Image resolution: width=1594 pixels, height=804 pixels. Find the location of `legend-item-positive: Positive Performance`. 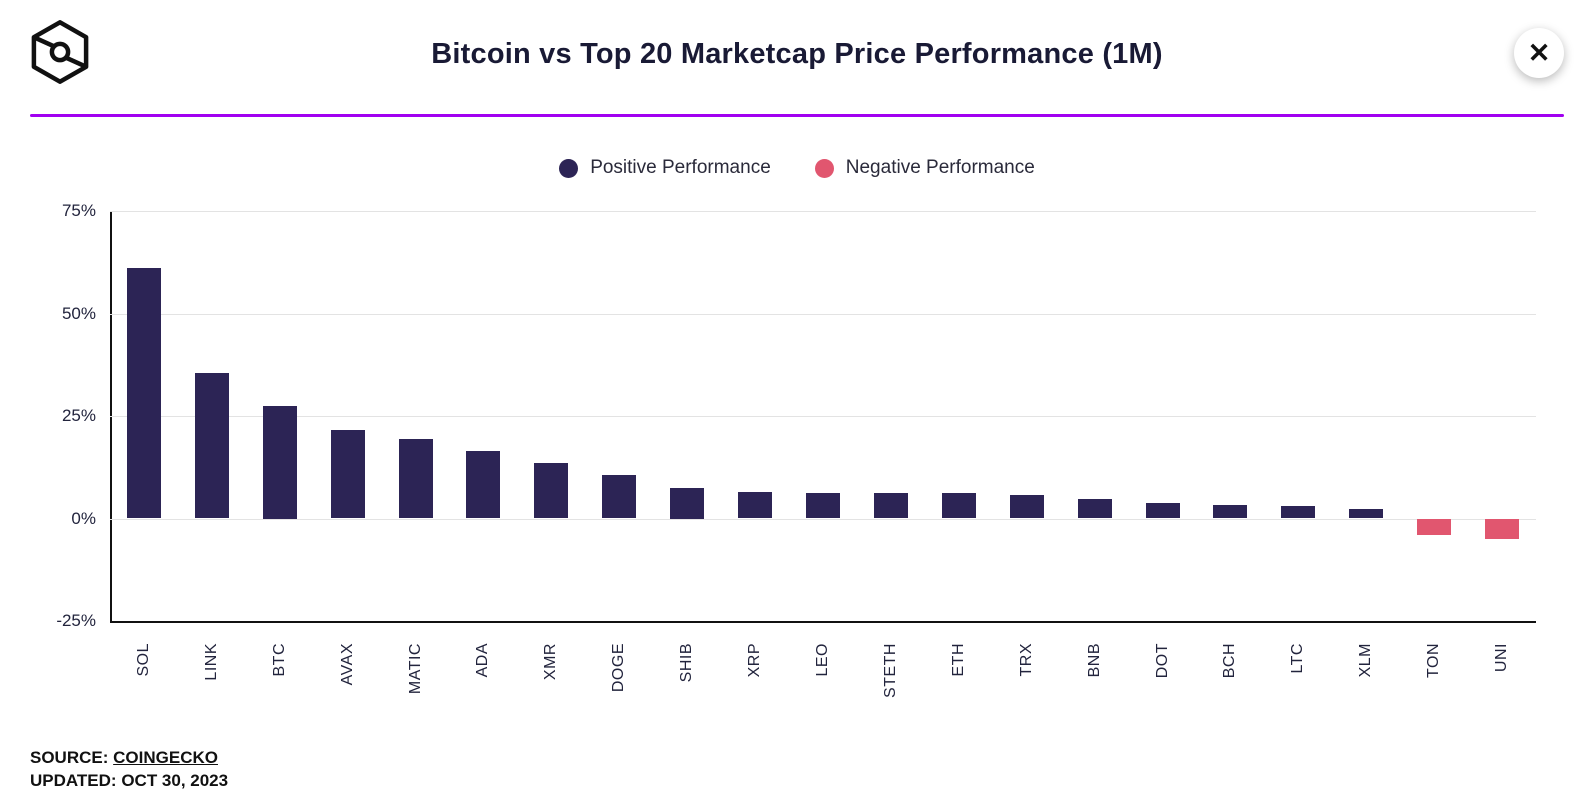

legend-item-positive: Positive Performance is located at coordinates (665, 168).